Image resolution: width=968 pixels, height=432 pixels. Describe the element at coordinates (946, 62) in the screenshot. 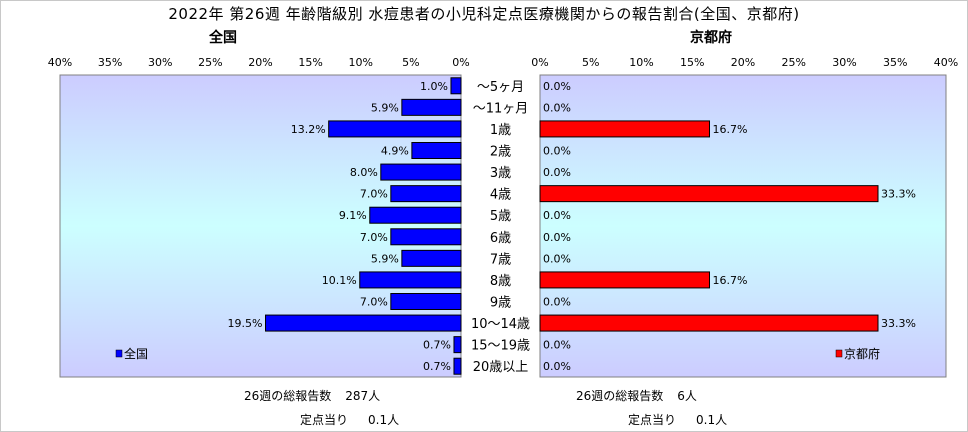

I see `right-x-tick-label: 40%` at that location.